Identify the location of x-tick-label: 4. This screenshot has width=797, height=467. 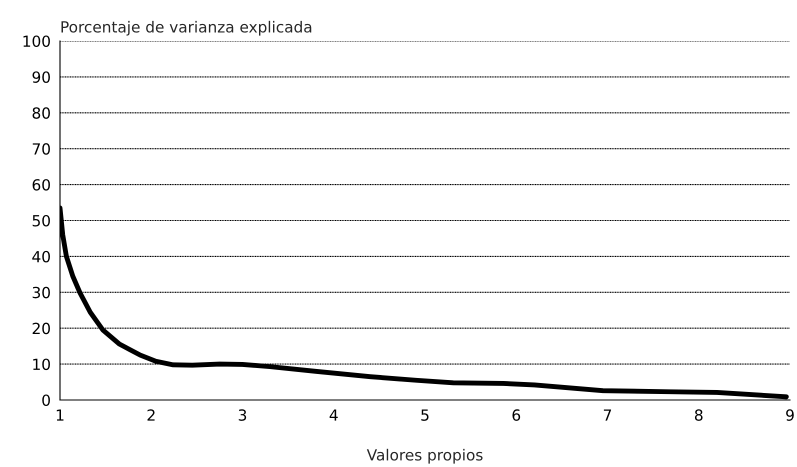
(334, 415).